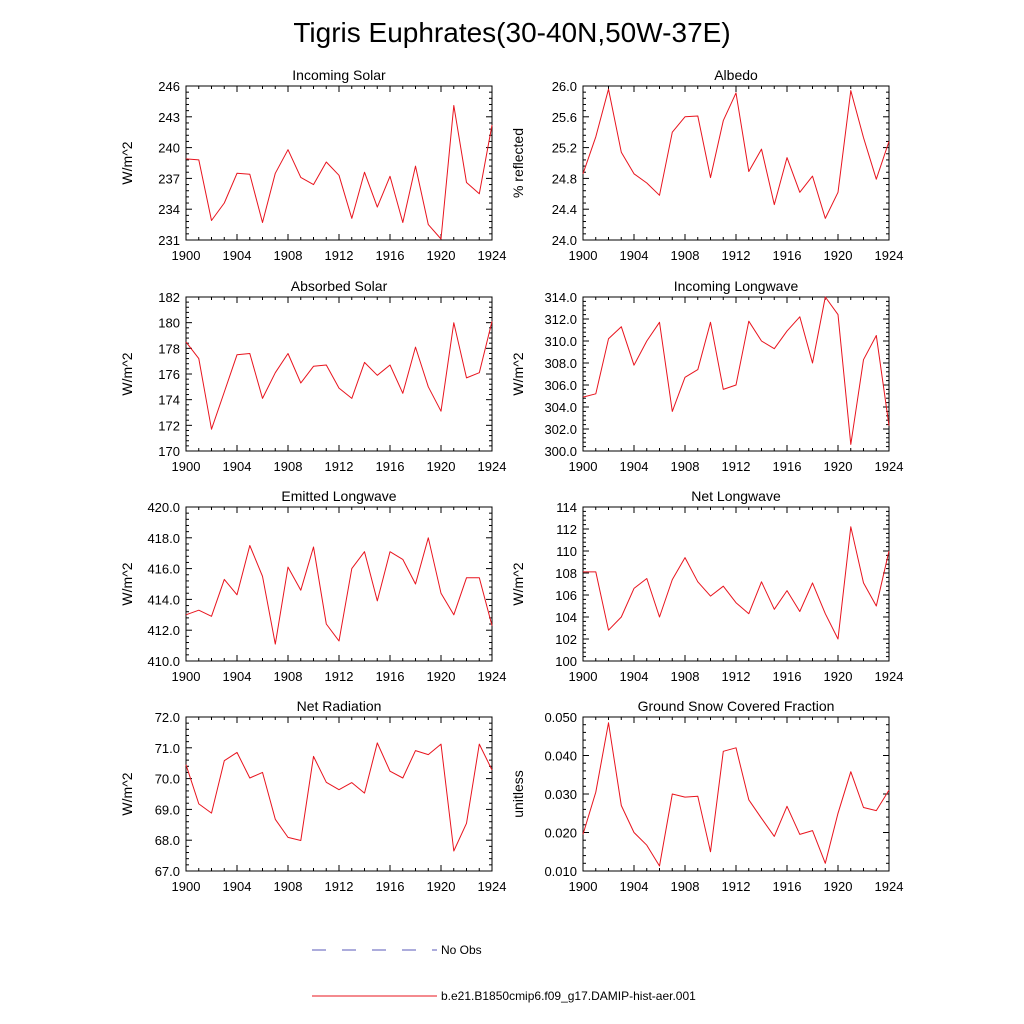 The image size is (1024, 1024). Describe the element at coordinates (583, 255) in the screenshot. I see `albedo-xtick-label: 1900` at that location.